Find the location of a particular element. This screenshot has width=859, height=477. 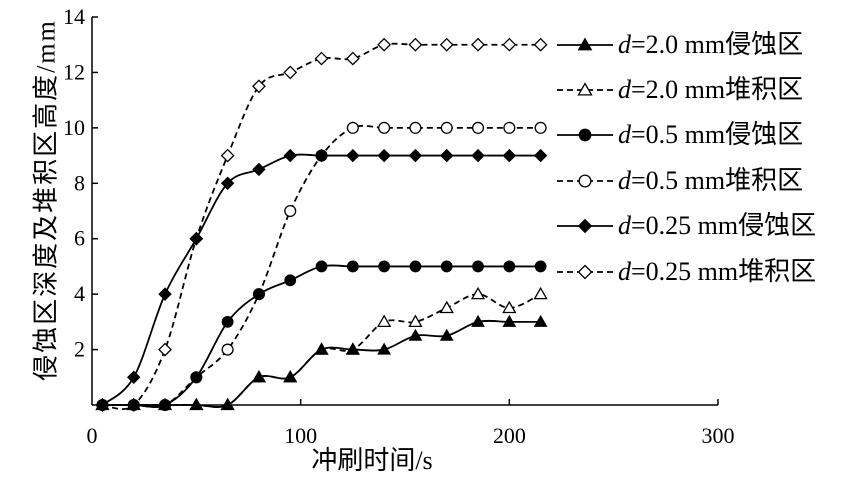

legend-item: d=2.0 mm堆积区 is located at coordinates (700, 89).